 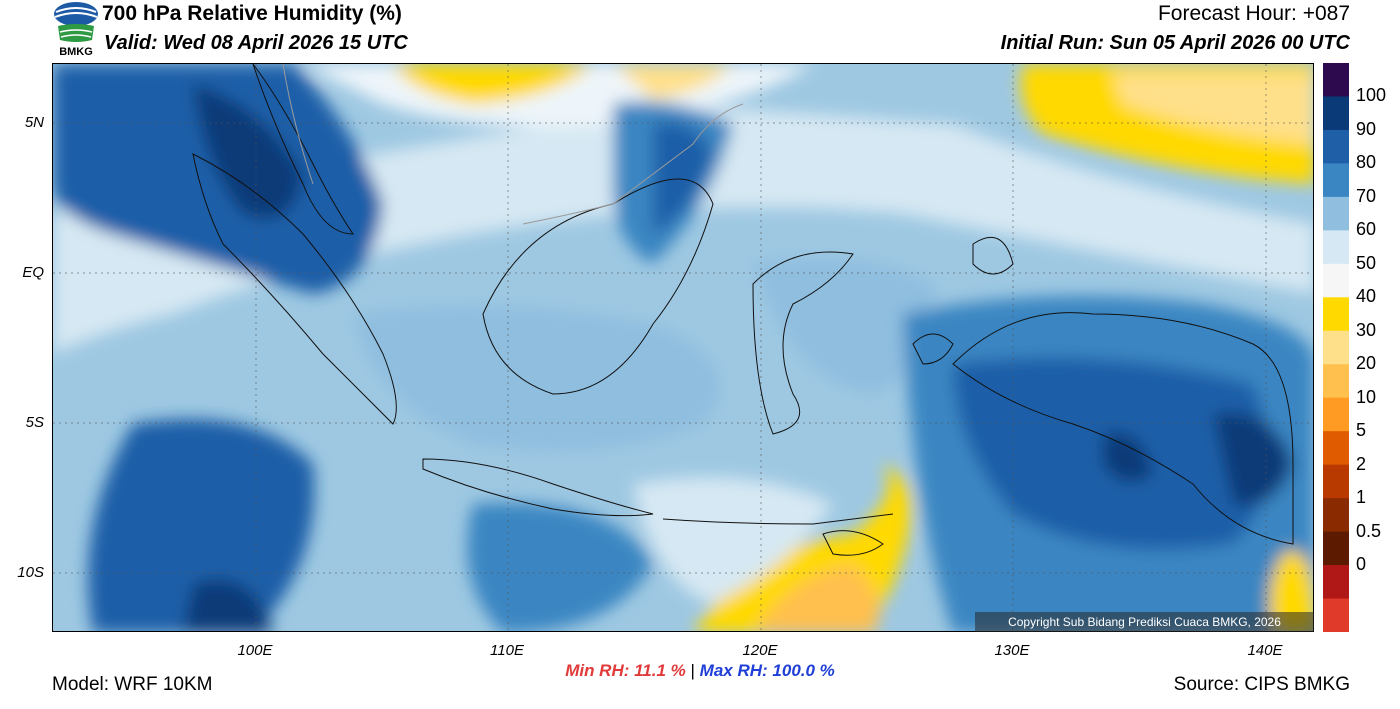 I want to click on colorbar-label: 10, so click(x=1366, y=396).